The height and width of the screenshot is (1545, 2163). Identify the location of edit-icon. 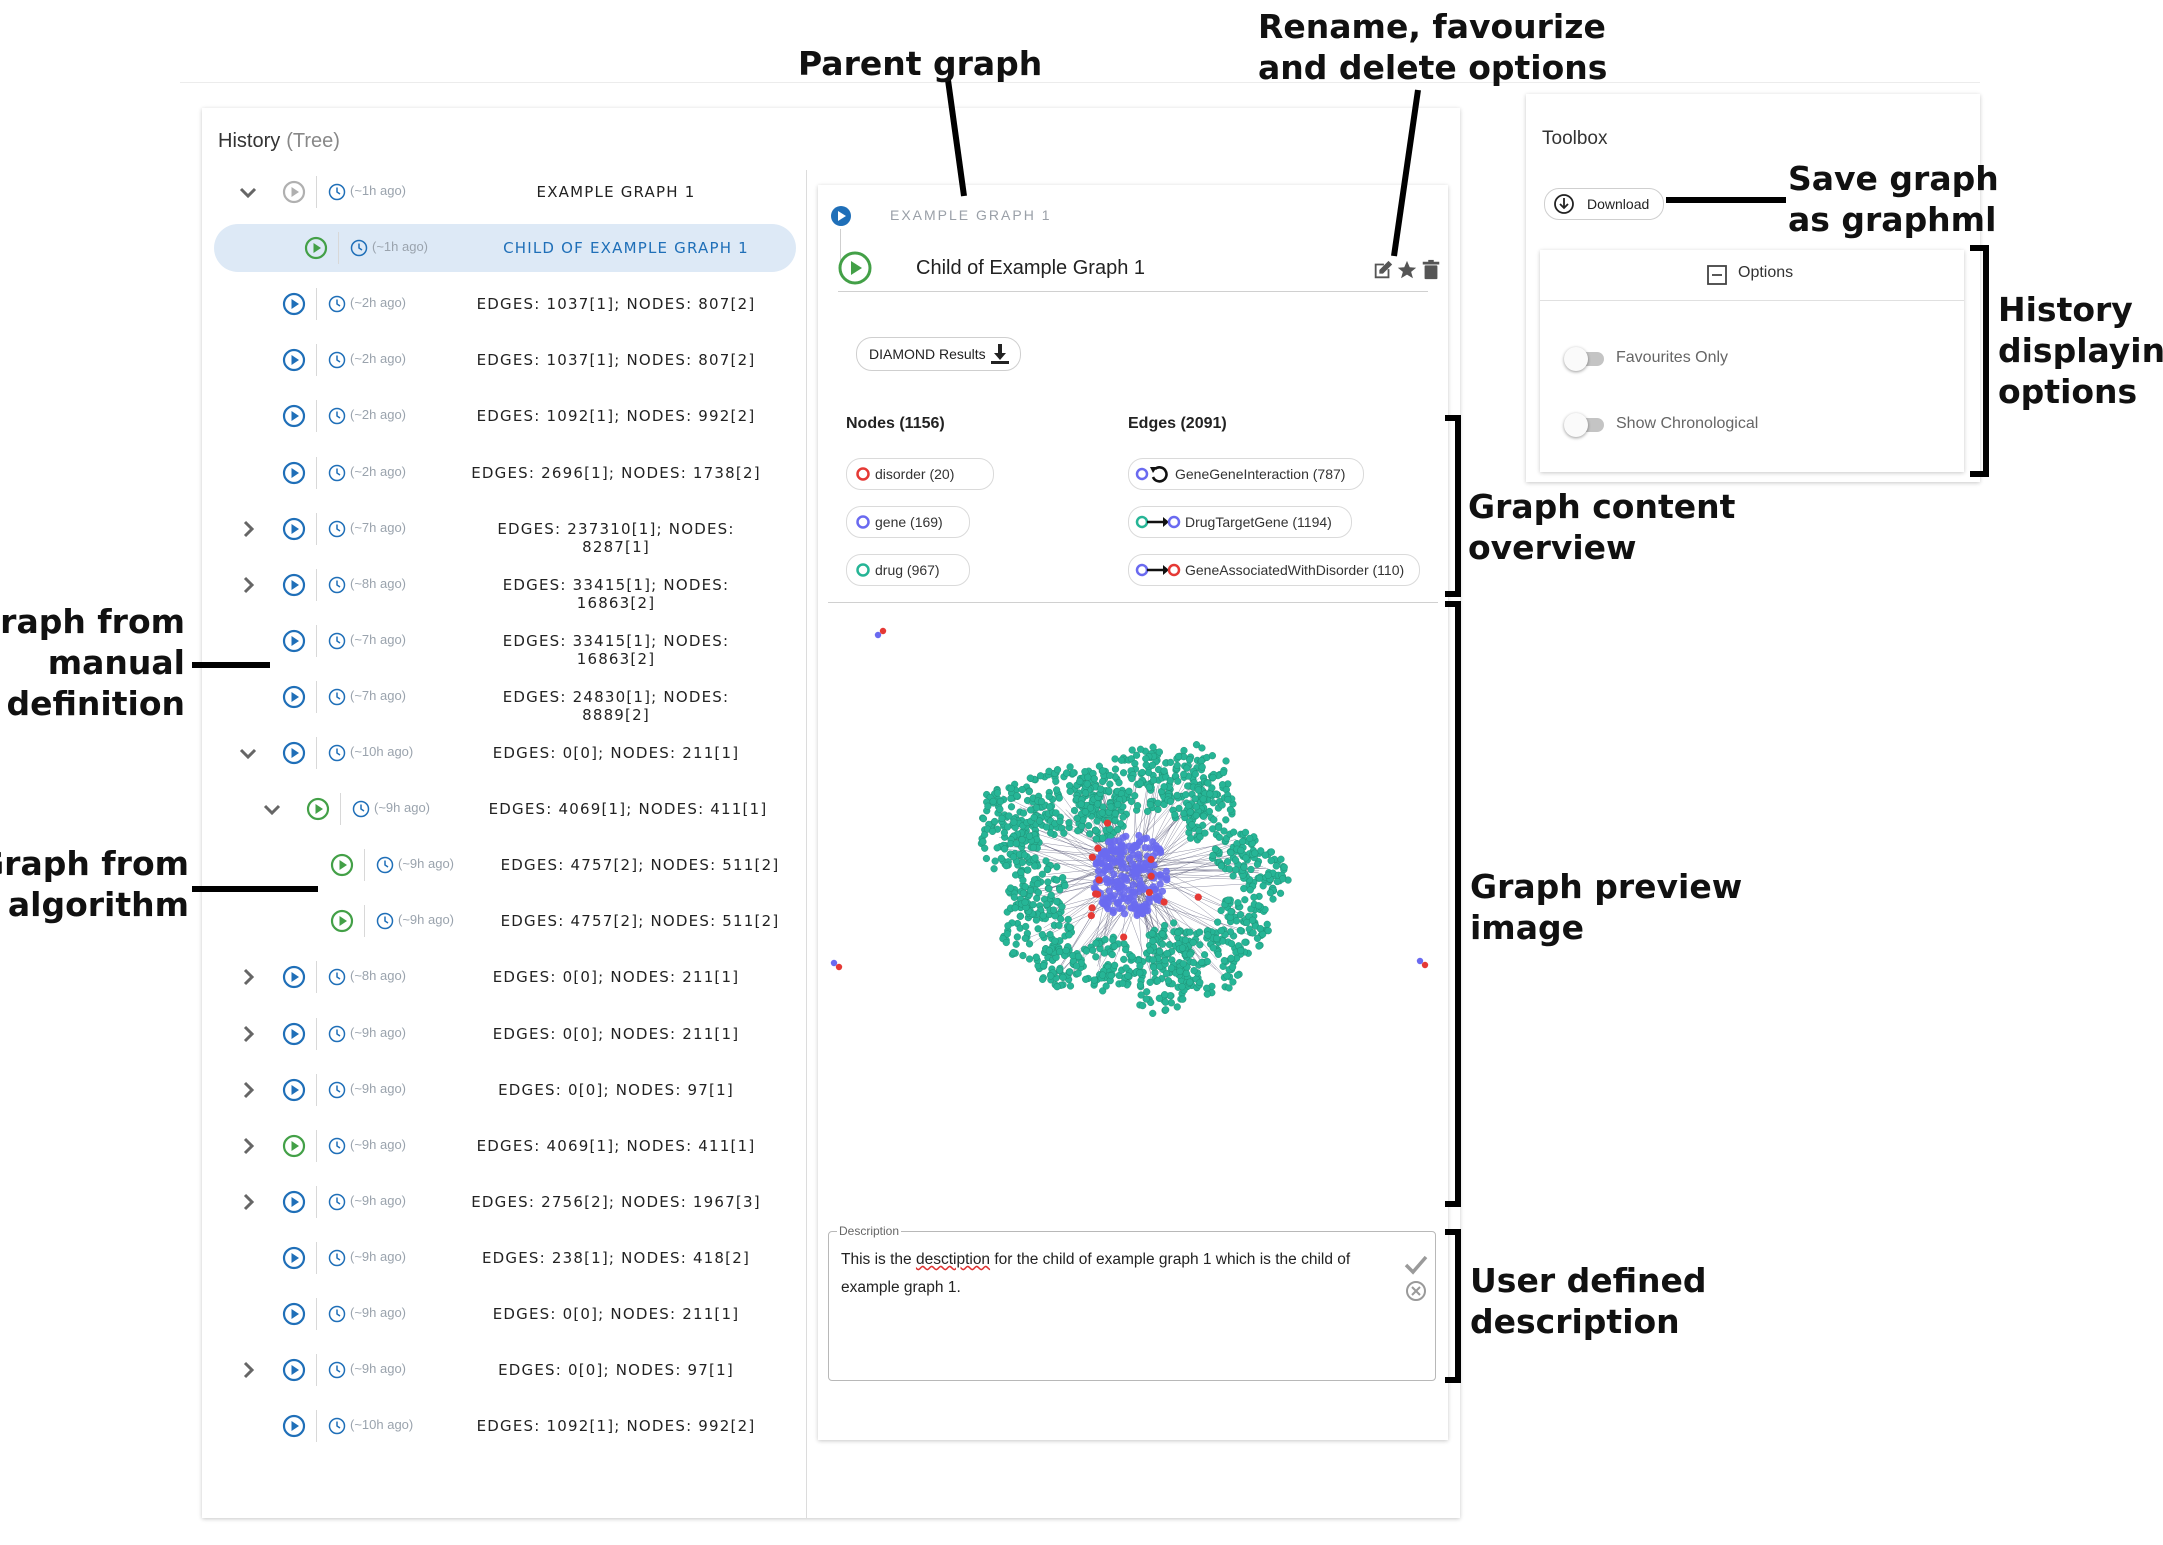
(1383, 270).